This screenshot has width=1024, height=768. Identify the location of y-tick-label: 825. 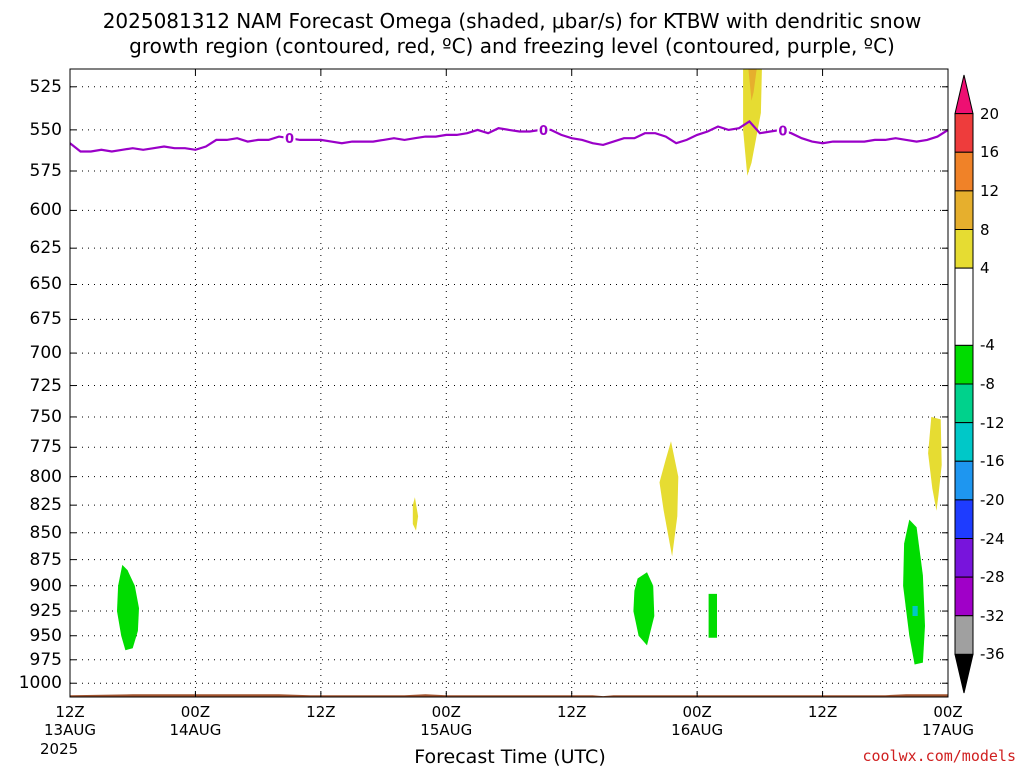
(45, 505).